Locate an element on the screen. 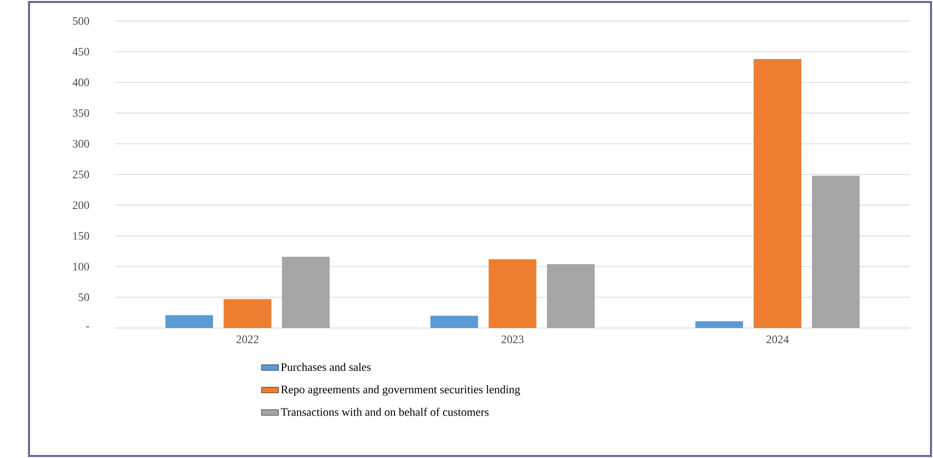 The image size is (933, 458). legend-label: Purchases and sales is located at coordinates (326, 366).